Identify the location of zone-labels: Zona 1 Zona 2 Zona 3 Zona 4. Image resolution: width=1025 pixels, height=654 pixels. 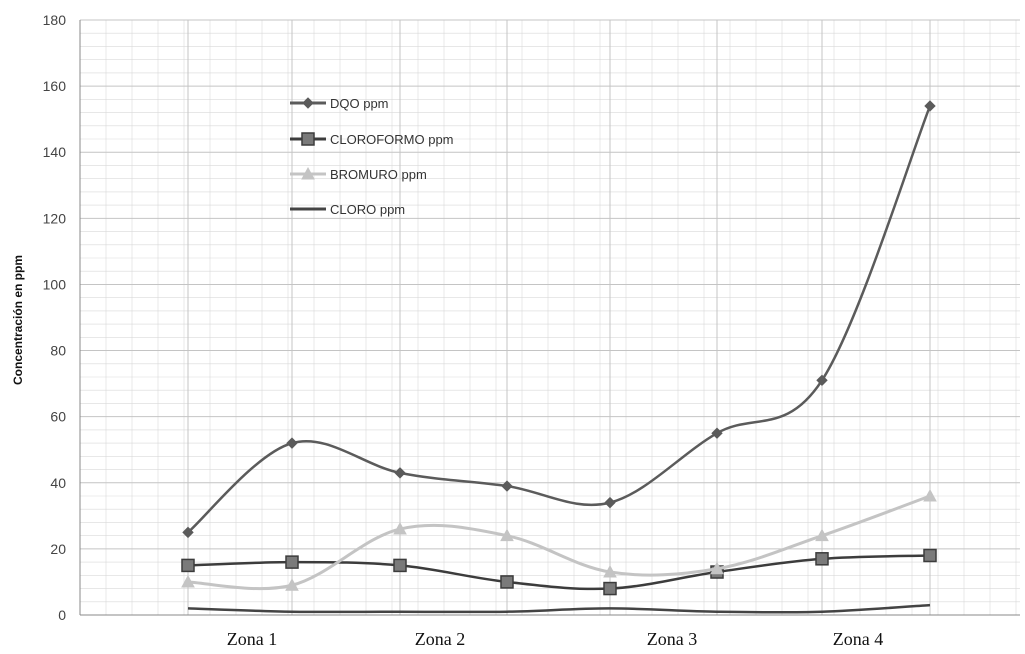
(555, 639).